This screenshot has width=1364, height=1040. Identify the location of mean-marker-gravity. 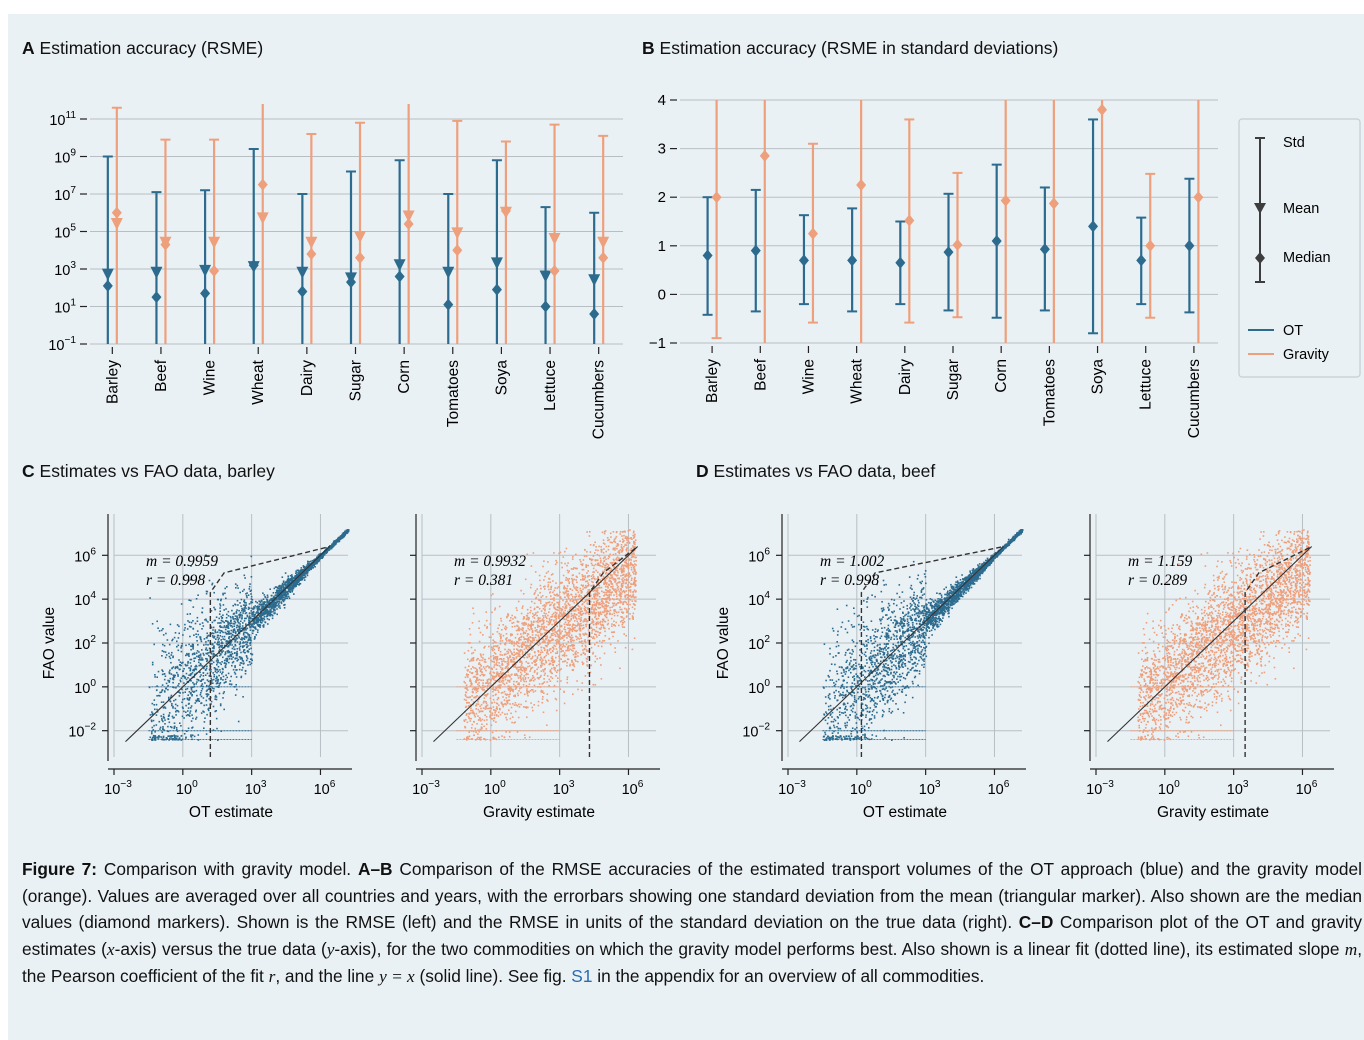
(311, 242).